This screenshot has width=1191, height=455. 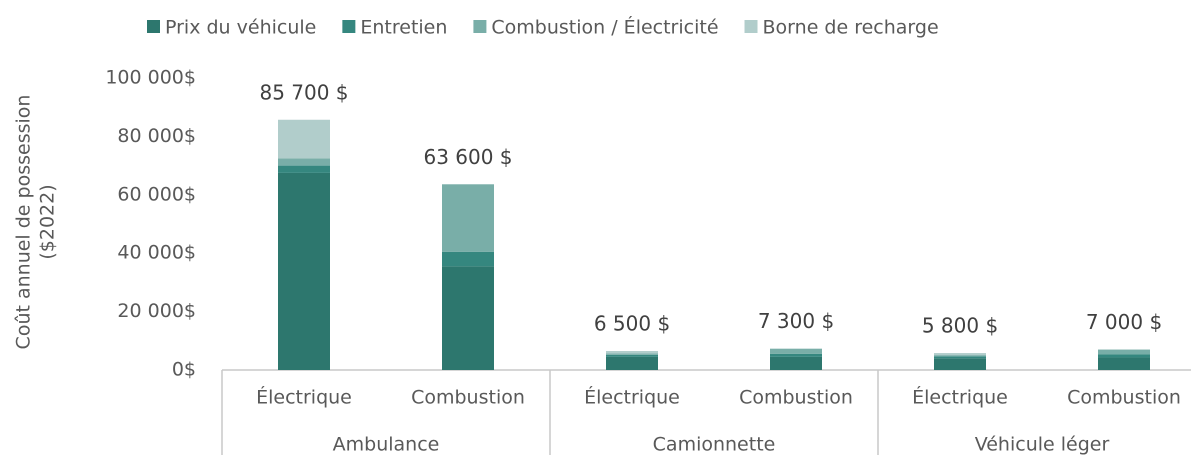 I want to click on total-label: 6 500 $, so click(x=632, y=324).